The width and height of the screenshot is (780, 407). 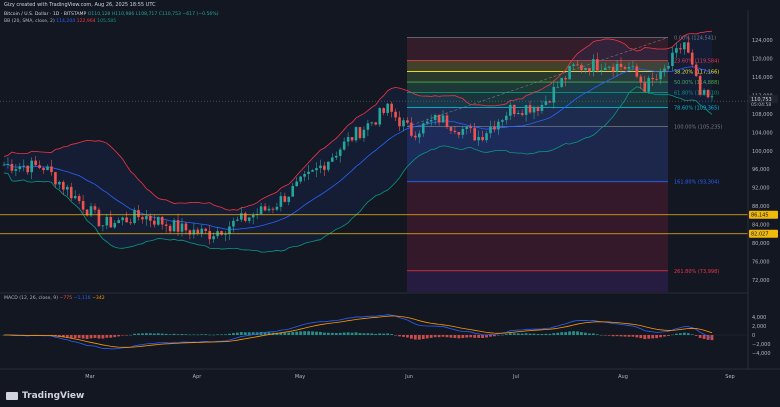 I want to click on fib-label: 23.60% (119,584), so click(x=696, y=61).